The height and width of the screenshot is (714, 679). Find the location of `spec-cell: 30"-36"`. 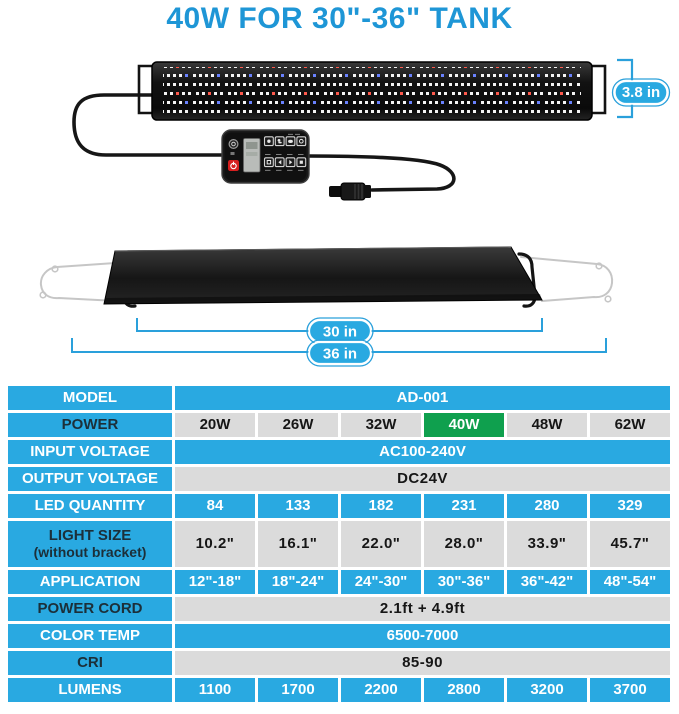

spec-cell: 30"-36" is located at coordinates (464, 582).